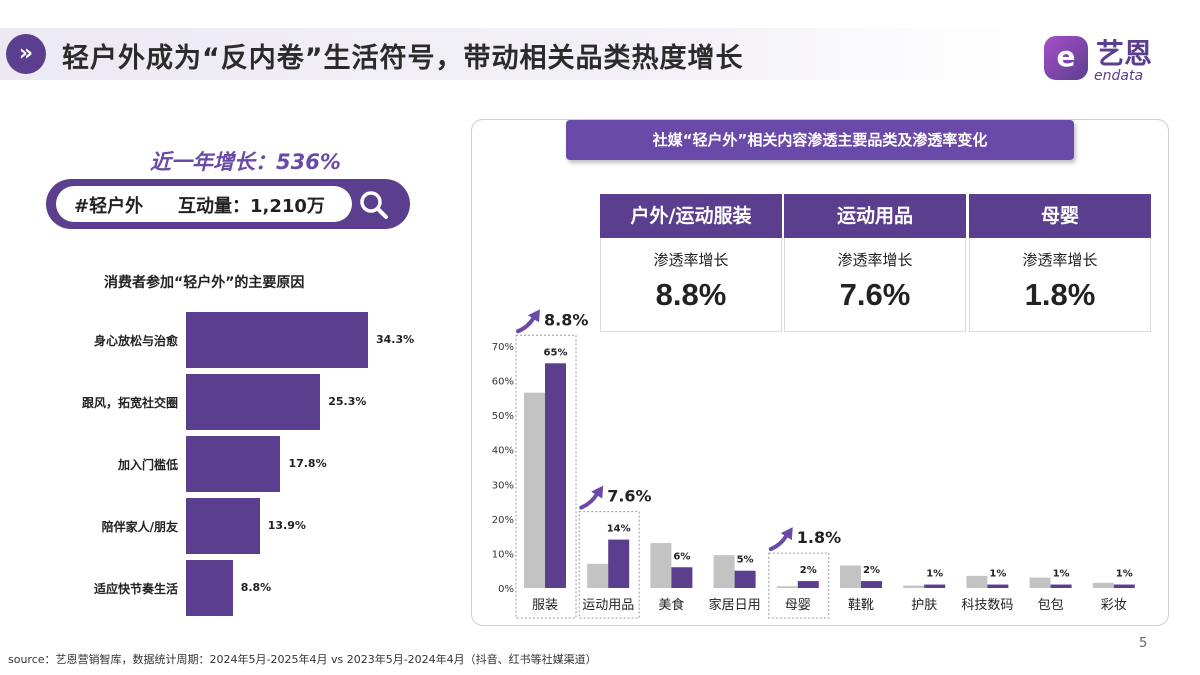 This screenshot has width=1200, height=675. What do you see at coordinates (987, 605) in the screenshot?
I see `x-tick-label: 科技数码` at bounding box center [987, 605].